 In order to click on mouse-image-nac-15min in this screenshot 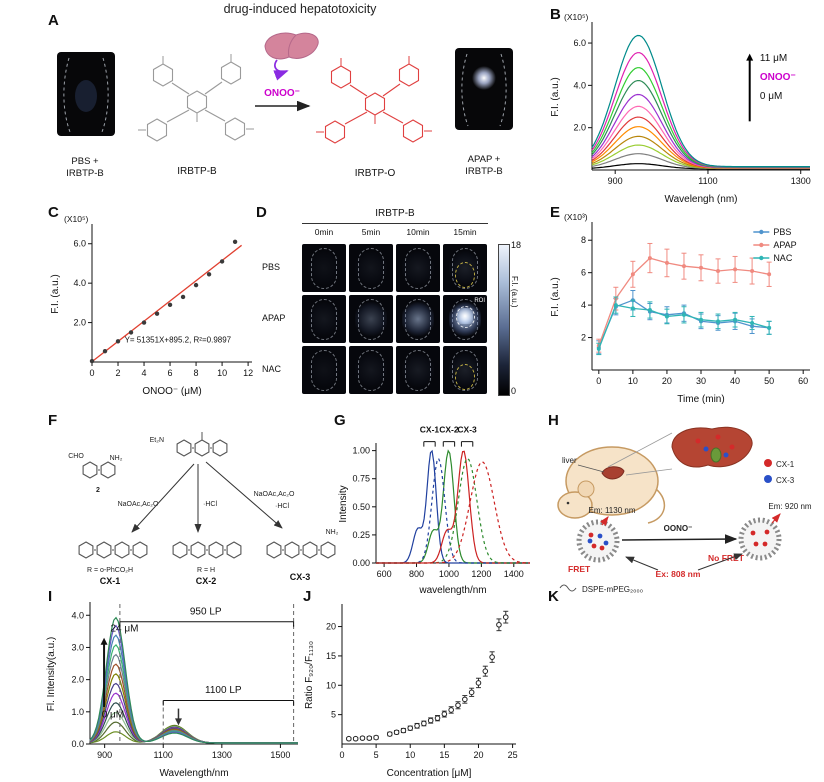, I will do `click(465, 370)`.